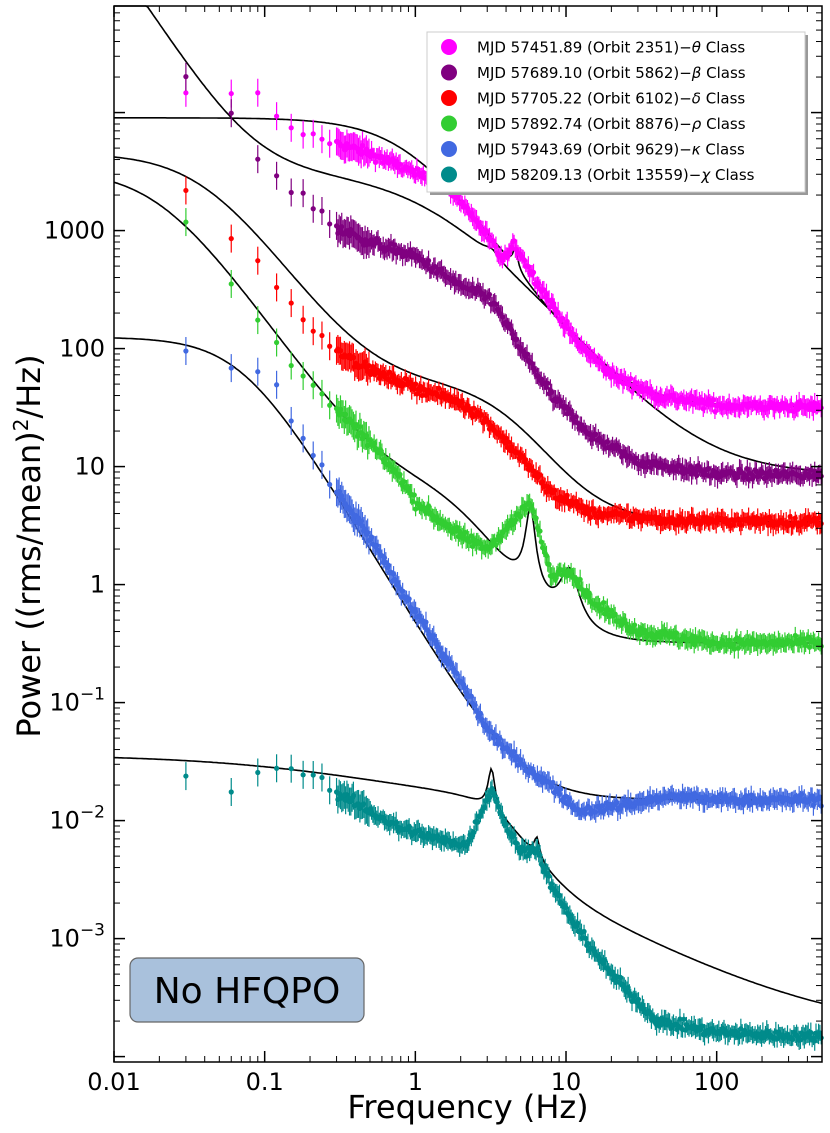  I want to click on legend-entry-main: MJD 57451.89 (Orbit 2351)−, so click(584, 48).